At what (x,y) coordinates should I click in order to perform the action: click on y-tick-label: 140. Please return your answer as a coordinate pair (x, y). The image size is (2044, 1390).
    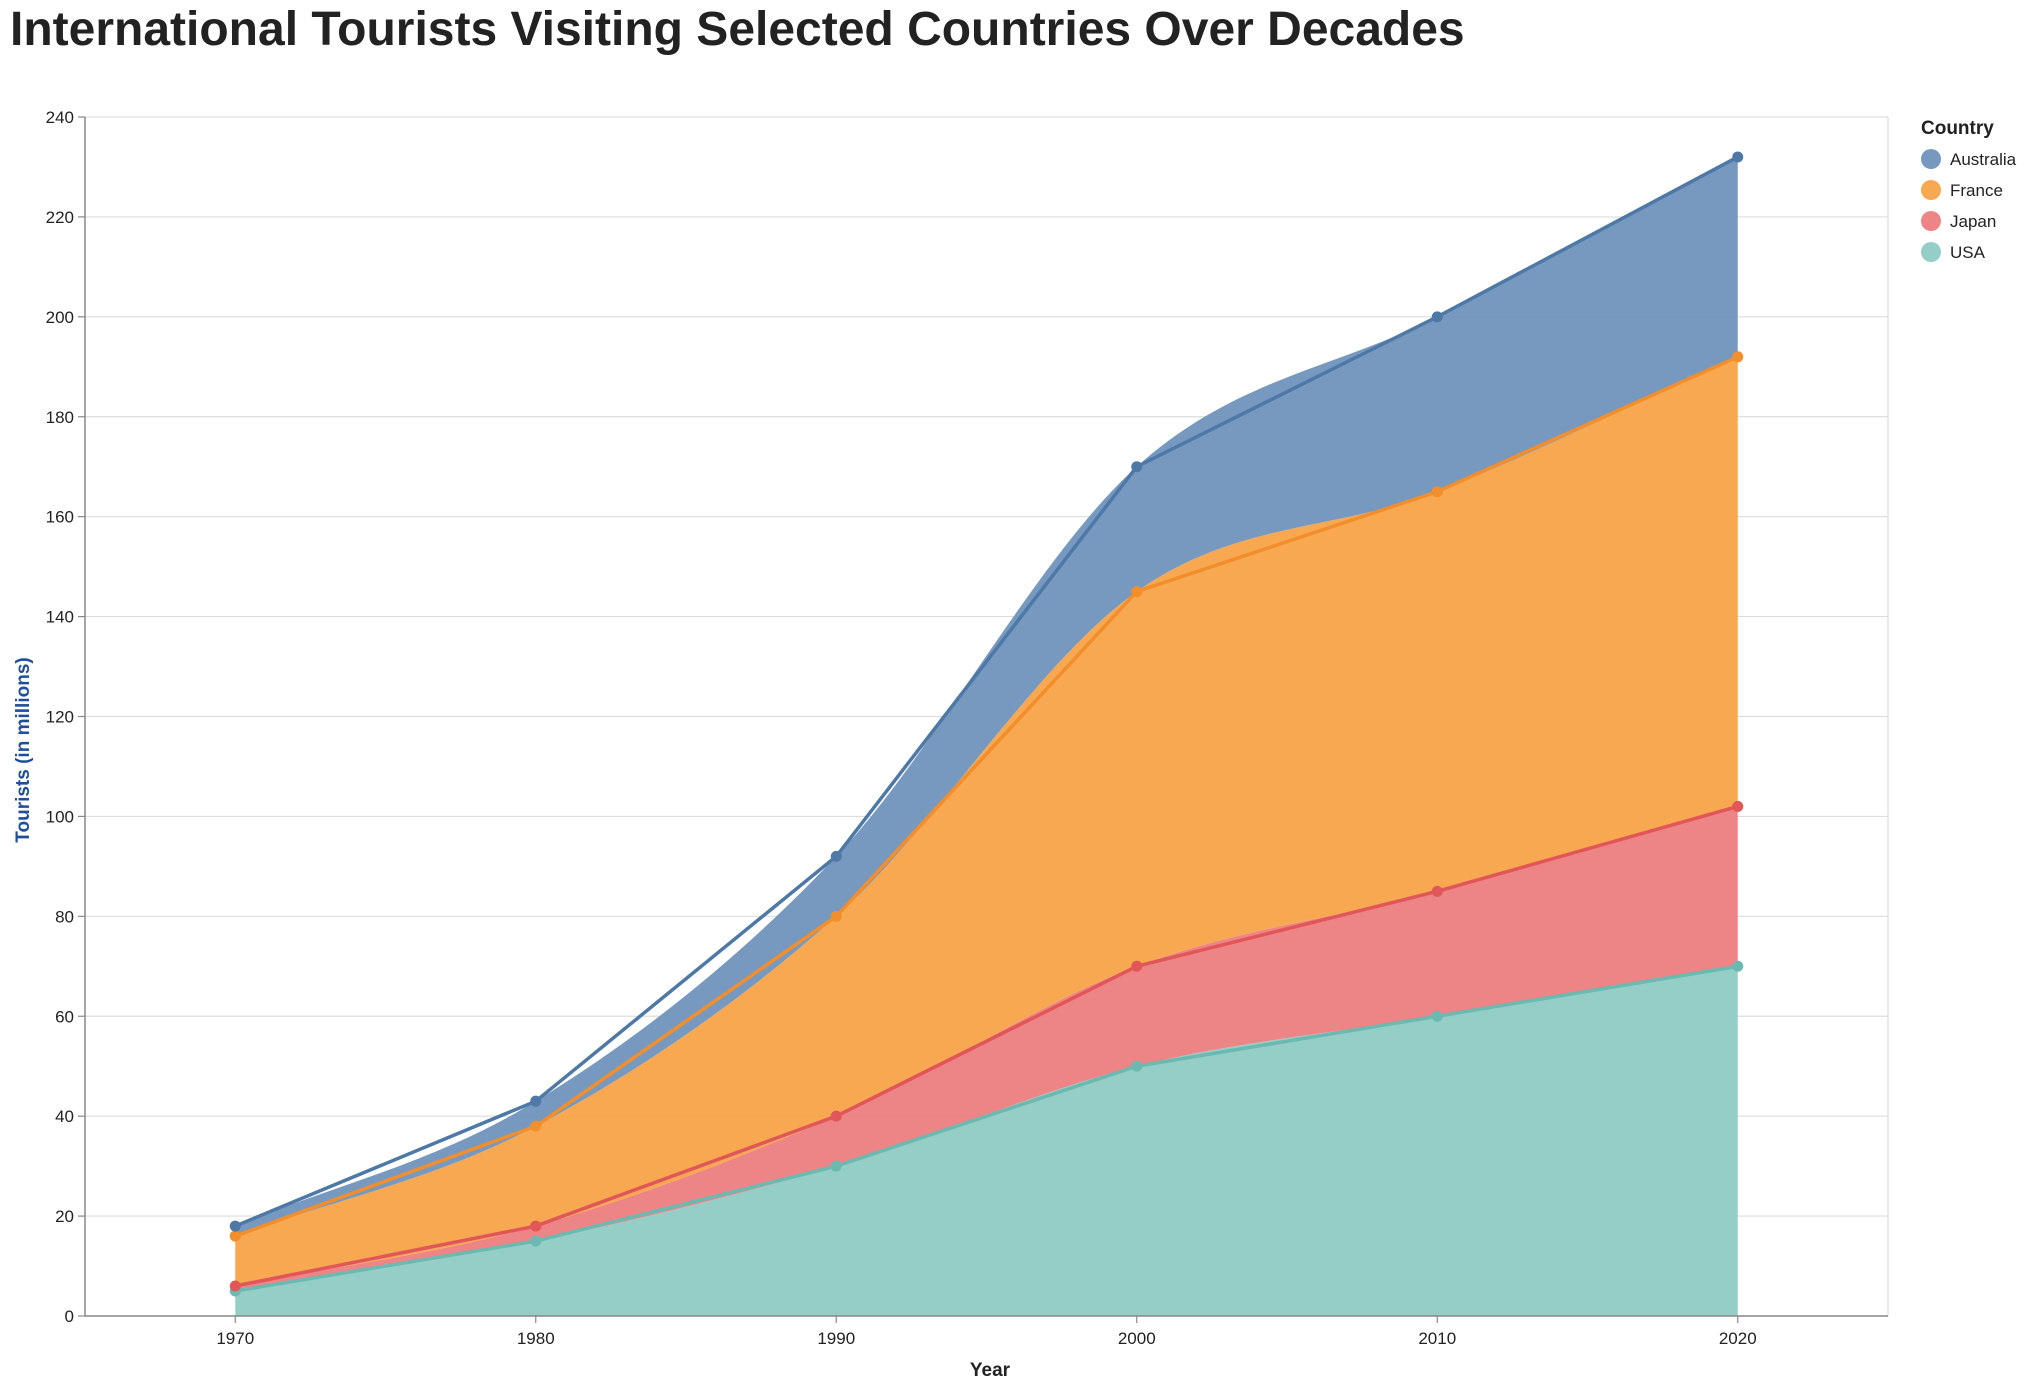
    Looking at the image, I should click on (60, 617).